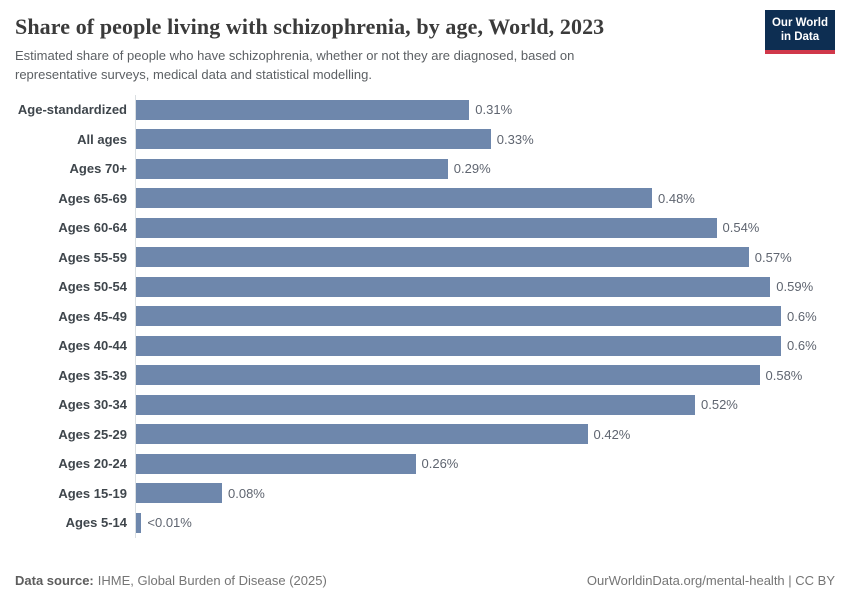 The height and width of the screenshot is (600, 850). What do you see at coordinates (612, 434) in the screenshot?
I see `value-label: 0.42%` at bounding box center [612, 434].